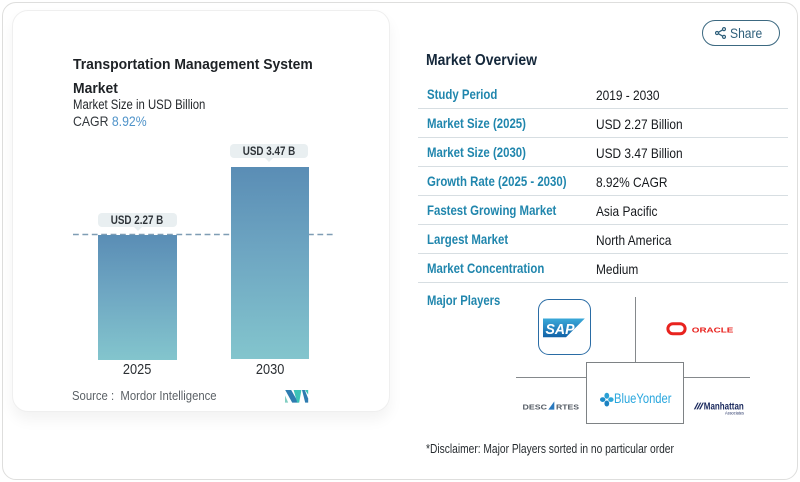 The width and height of the screenshot is (800, 482). Describe the element at coordinates (724, 407) in the screenshot. I see `svg-text: Manhattan` at that location.